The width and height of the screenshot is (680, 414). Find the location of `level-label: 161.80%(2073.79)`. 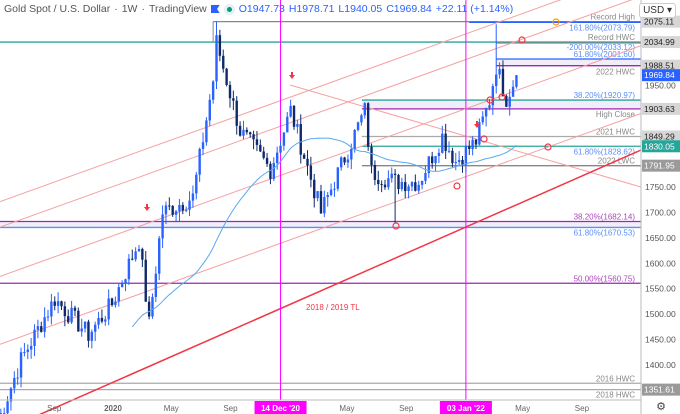

level-label: 161.80%(2073.79) is located at coordinates (602, 27).